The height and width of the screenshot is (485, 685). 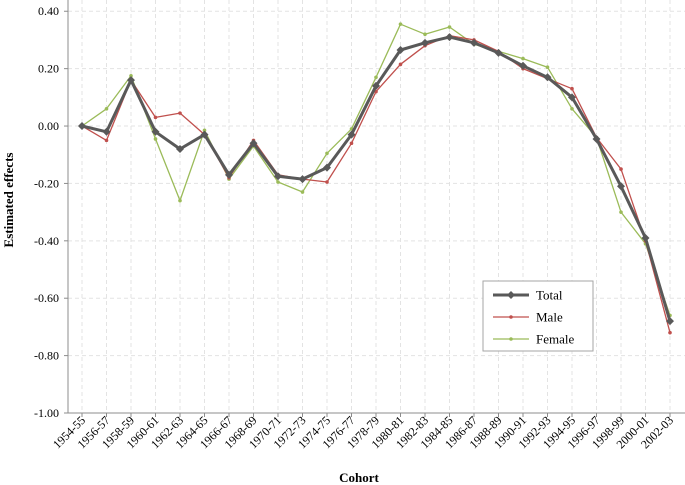 What do you see at coordinates (549, 295) in the screenshot?
I see `legend-label-total: Total` at bounding box center [549, 295].